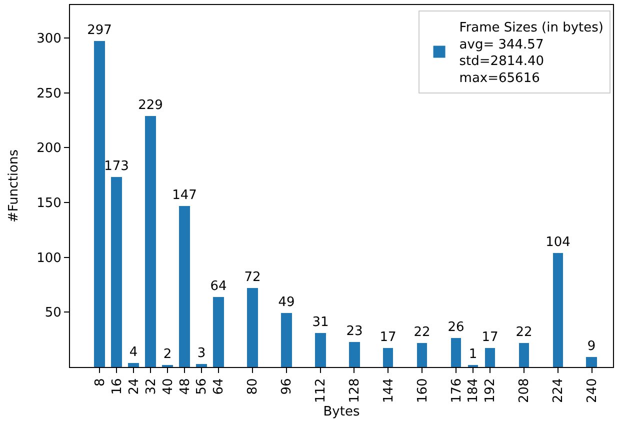 This screenshot has width=621, height=434. Describe the element at coordinates (591, 346) in the screenshot. I see `data-label: 9` at that location.